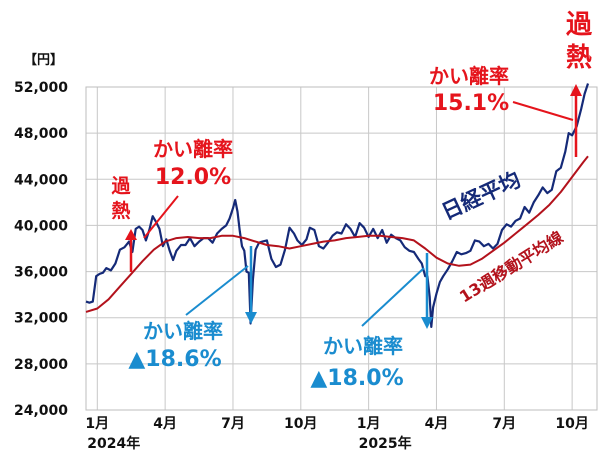 This screenshot has width=600, height=455. I want to click on y-tick-label: 36,000, so click(41, 273).